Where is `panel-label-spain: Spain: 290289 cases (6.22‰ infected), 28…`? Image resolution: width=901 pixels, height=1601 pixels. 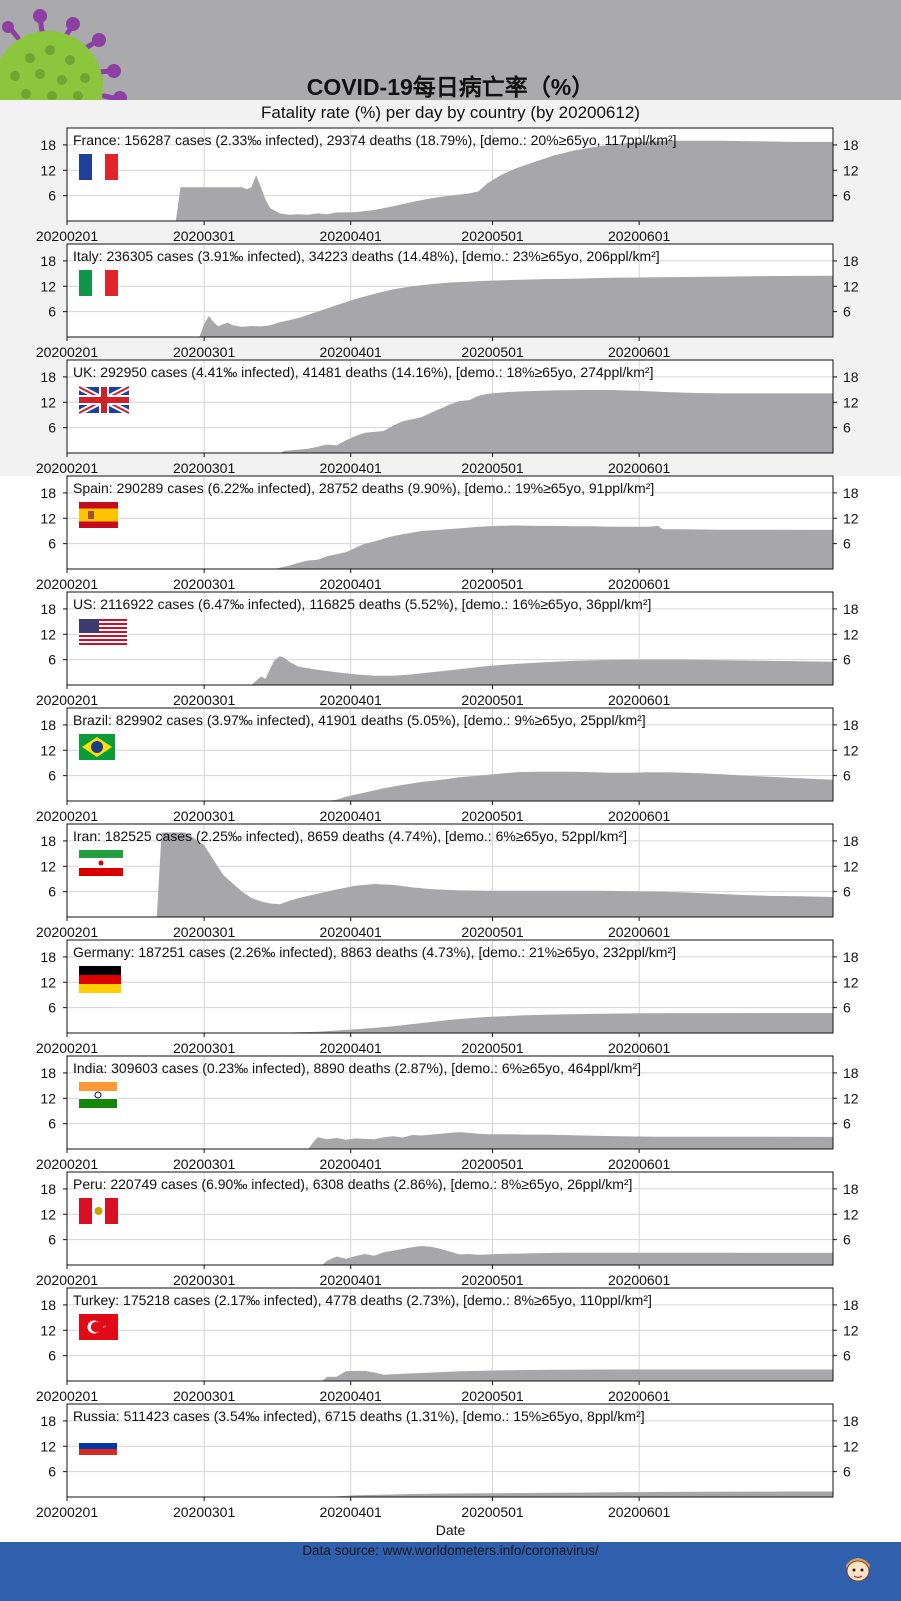
panel-label-spain: Spain: 290289 cases (6.22‰ infected), 28… is located at coordinates (363, 488).